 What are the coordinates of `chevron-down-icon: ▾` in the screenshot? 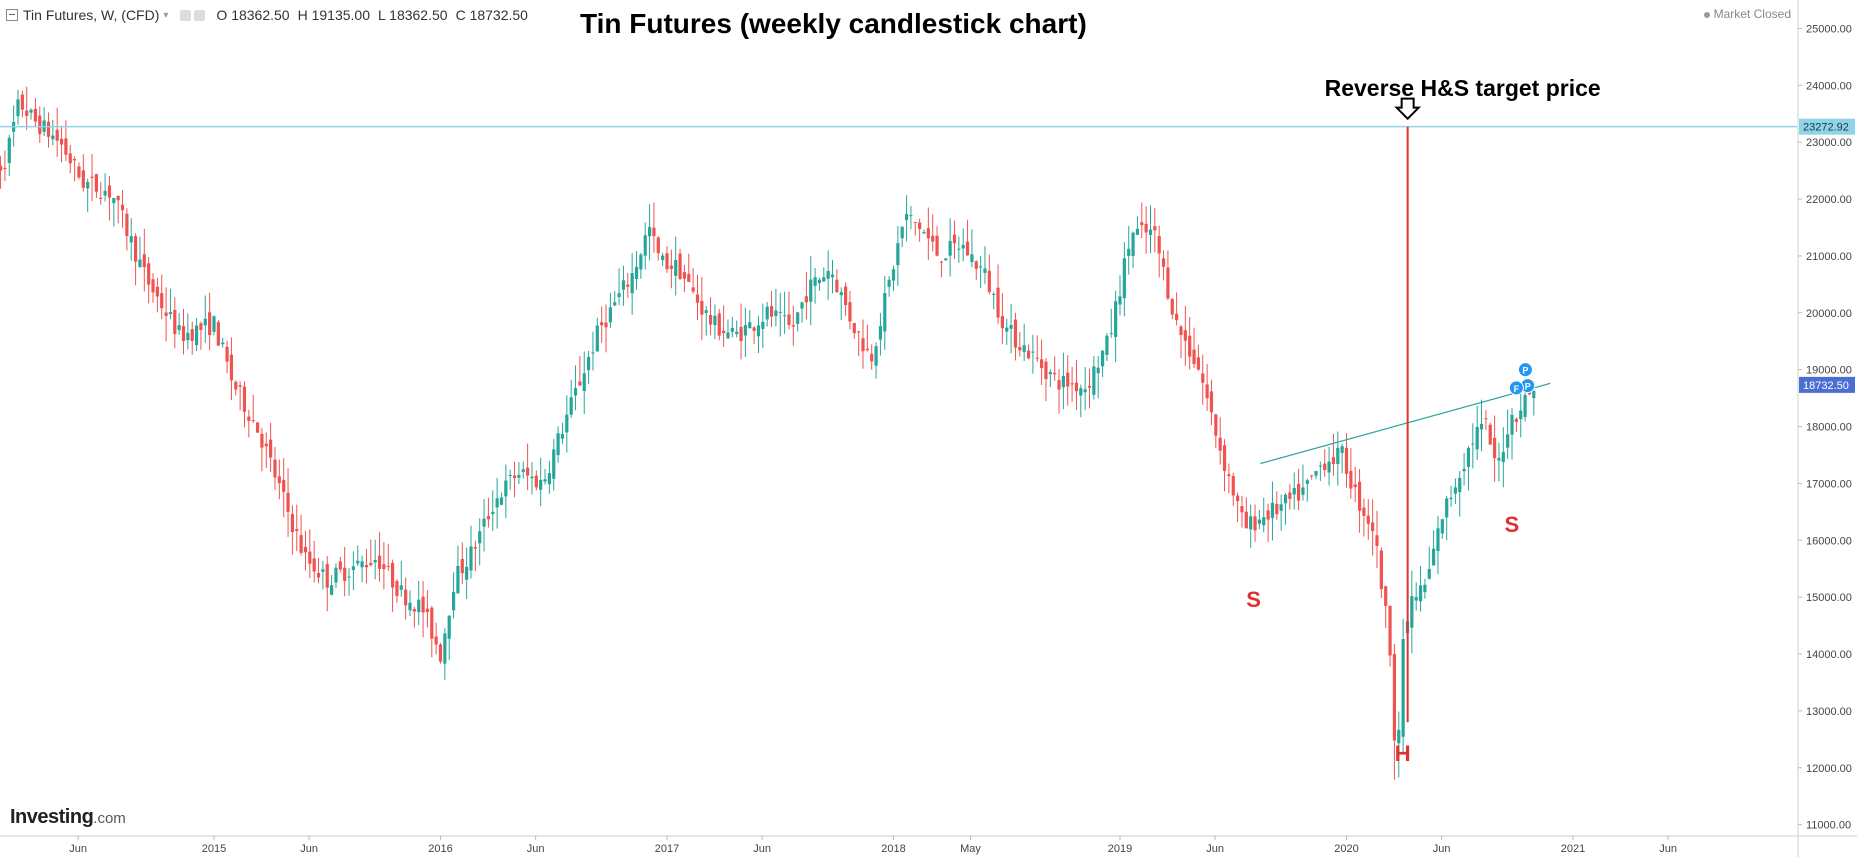 It's located at (166, 15).